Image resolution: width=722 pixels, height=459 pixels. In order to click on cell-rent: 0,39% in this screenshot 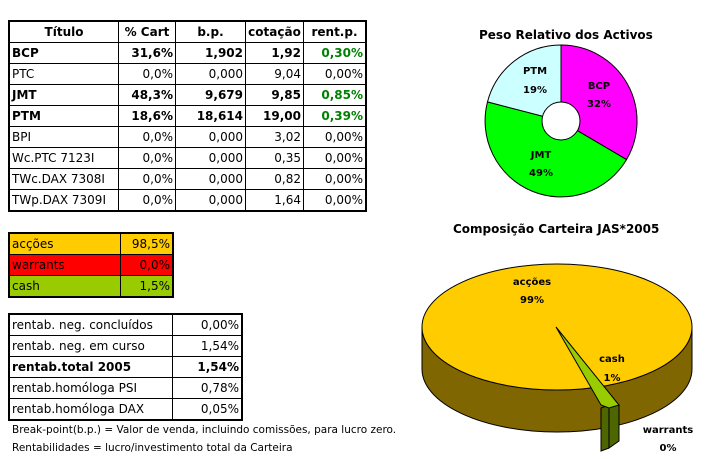, I will do `click(335, 116)`.